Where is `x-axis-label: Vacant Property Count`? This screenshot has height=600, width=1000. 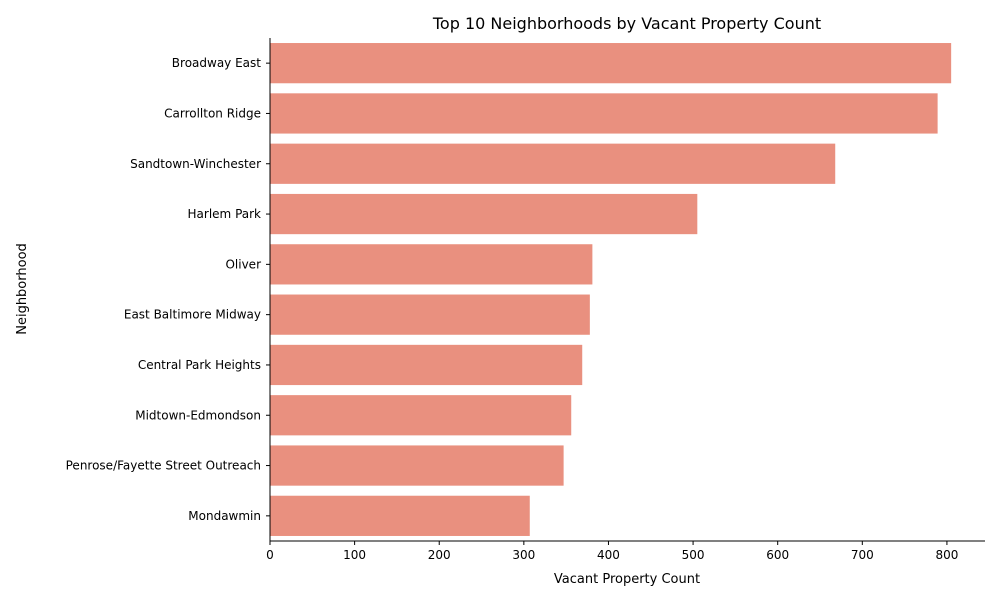
x-axis-label: Vacant Property Count is located at coordinates (627, 579).